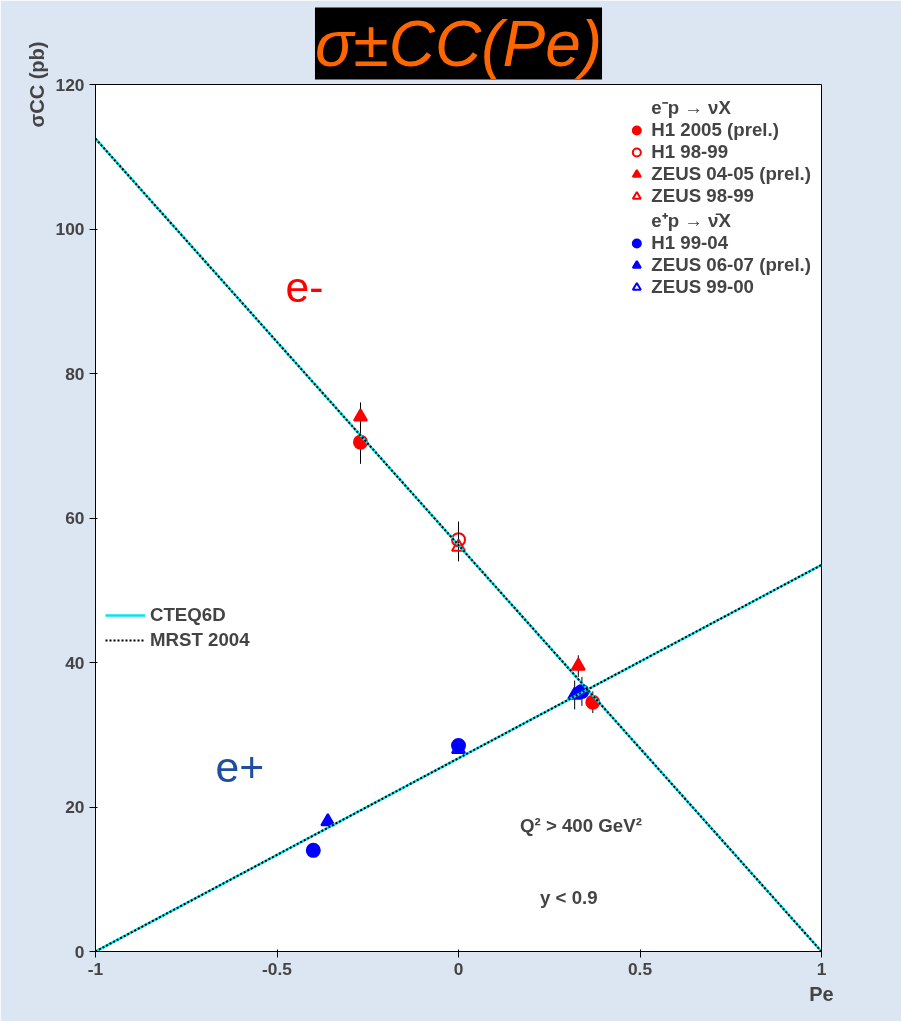 The width and height of the screenshot is (901, 1021). What do you see at coordinates (188, 615) in the screenshot?
I see `legend-label: CTEQ6D` at bounding box center [188, 615].